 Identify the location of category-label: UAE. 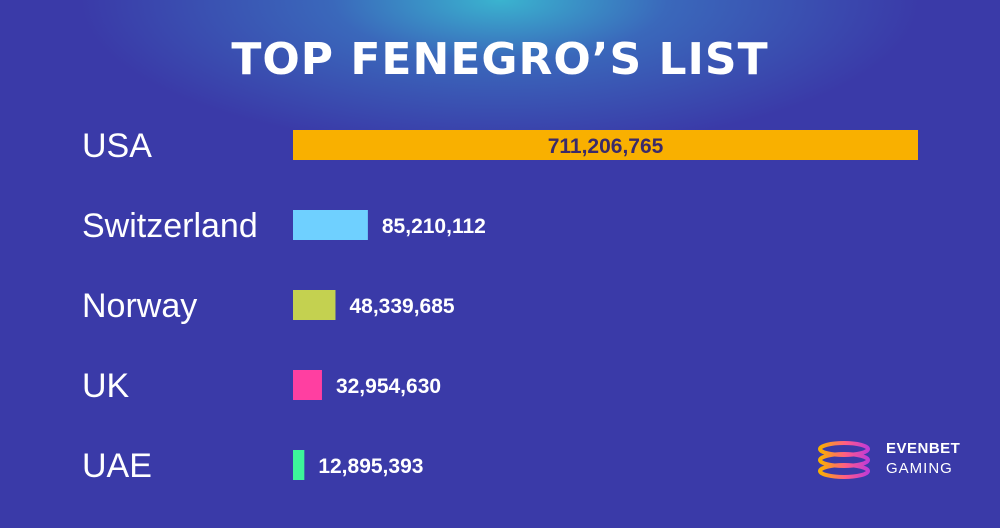
(117, 466).